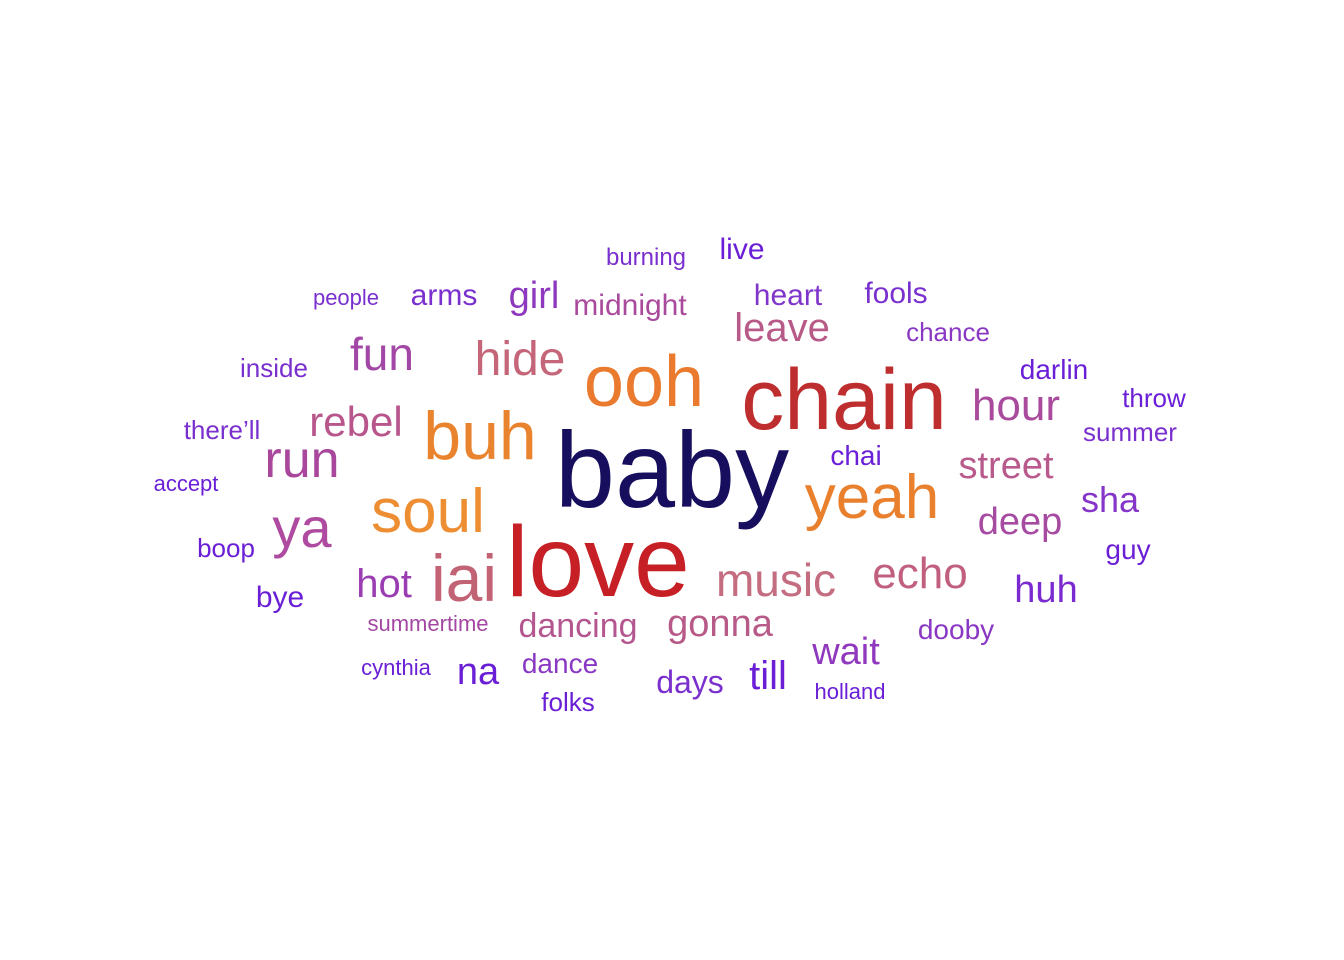 This screenshot has height=960, width=1344. Describe the element at coordinates (872, 497) in the screenshot. I see `word-yeah: yeah` at that location.